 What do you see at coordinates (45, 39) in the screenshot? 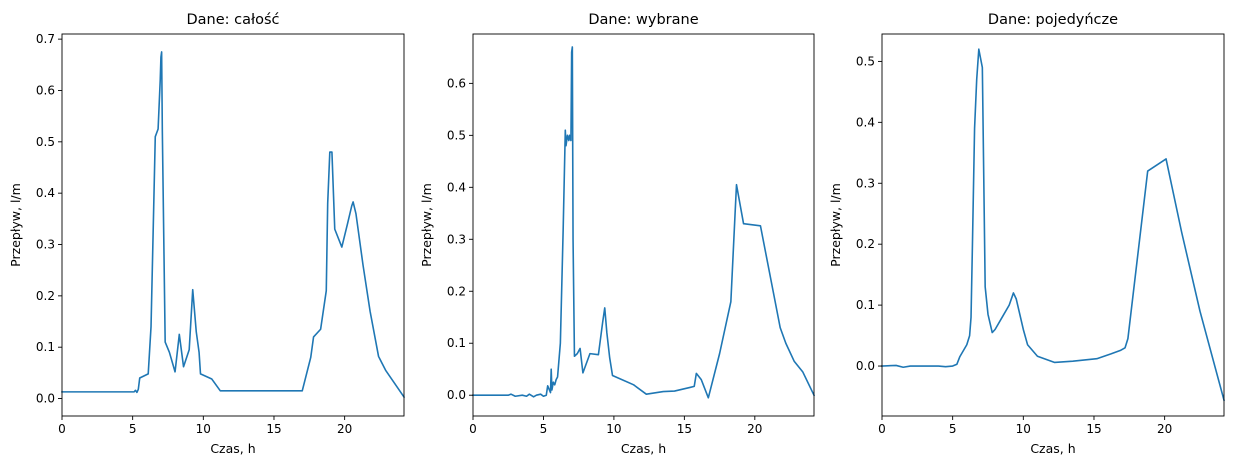
I see `y-tick-label: 0.7` at bounding box center [45, 39].